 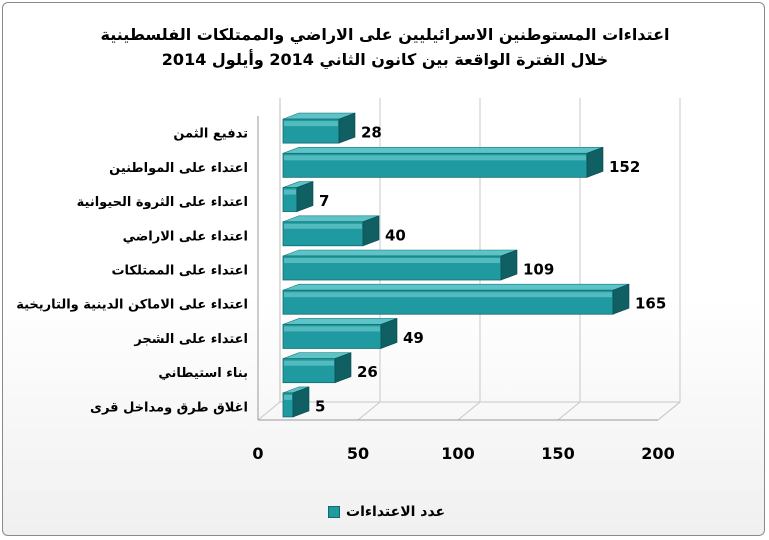 What do you see at coordinates (185, 236) in the screenshot?
I see `category-label: اعتداء على الاراضي` at bounding box center [185, 236].